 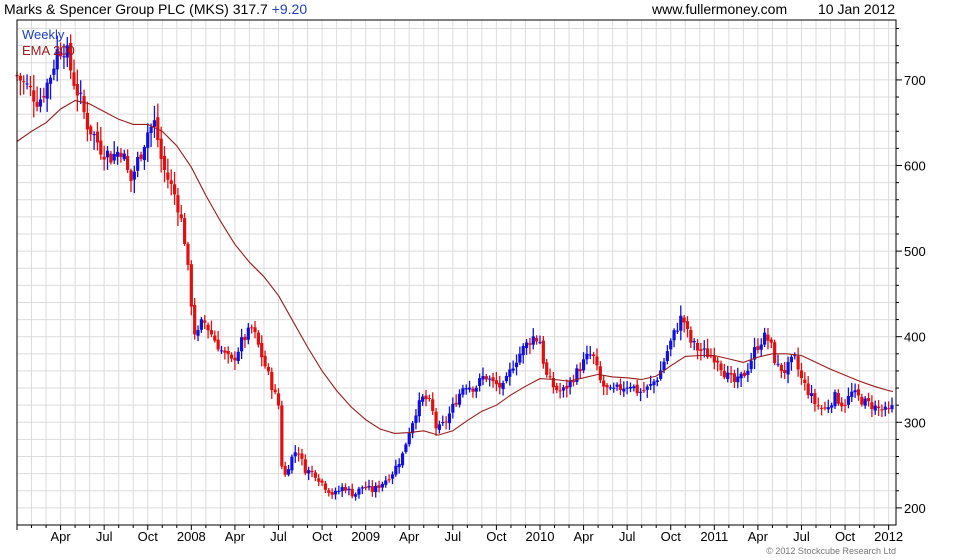 What do you see at coordinates (250, 9) in the screenshot?
I see `last-price: 317.7` at bounding box center [250, 9].